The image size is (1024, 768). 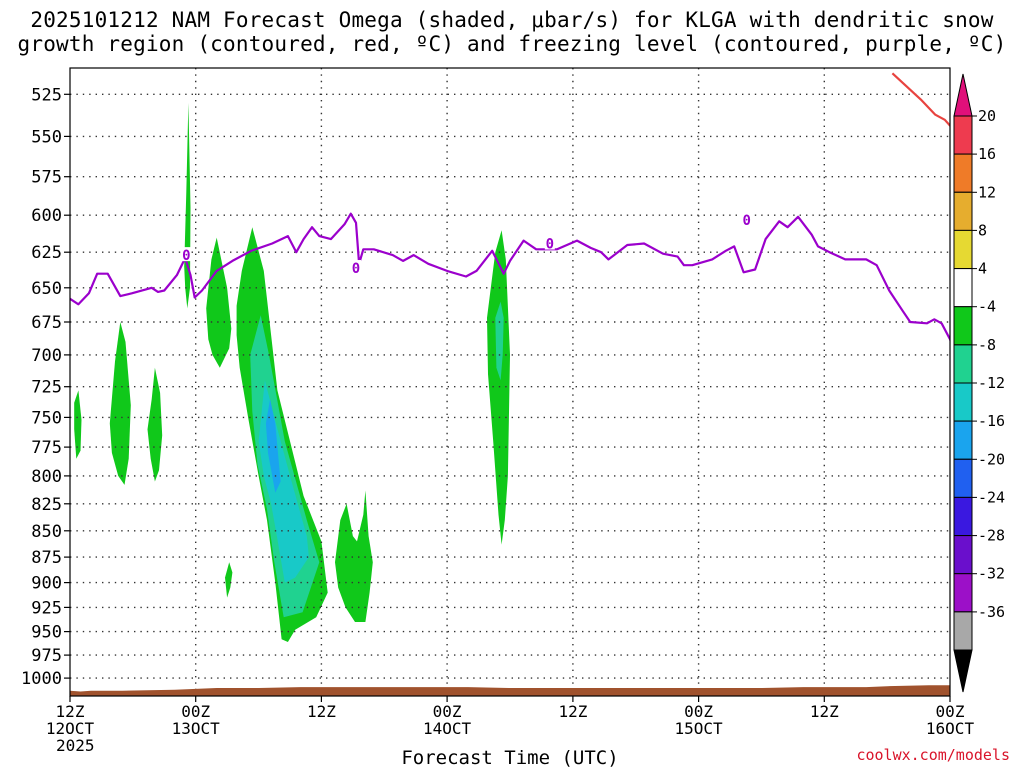 I want to click on y-tick-label: 775, so click(x=46, y=448).